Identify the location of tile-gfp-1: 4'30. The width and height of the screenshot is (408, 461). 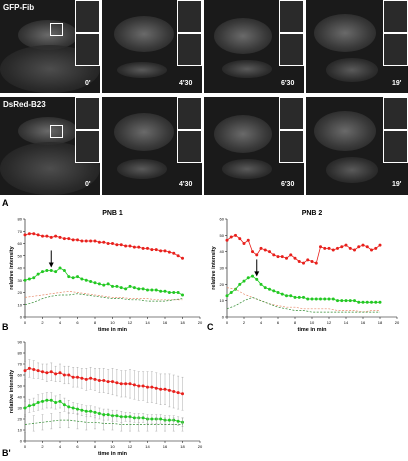
(152, 46).